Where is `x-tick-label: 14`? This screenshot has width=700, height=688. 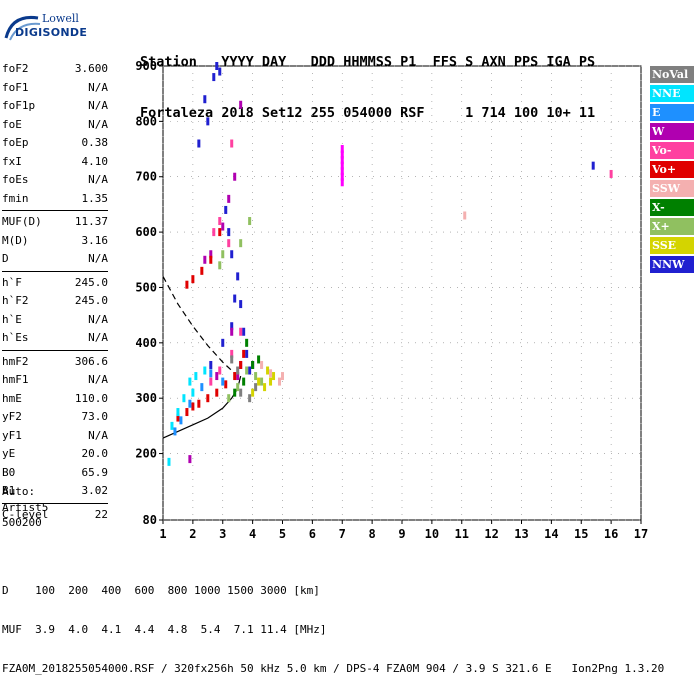
x-tick-label: 14 is located at coordinates (551, 534).